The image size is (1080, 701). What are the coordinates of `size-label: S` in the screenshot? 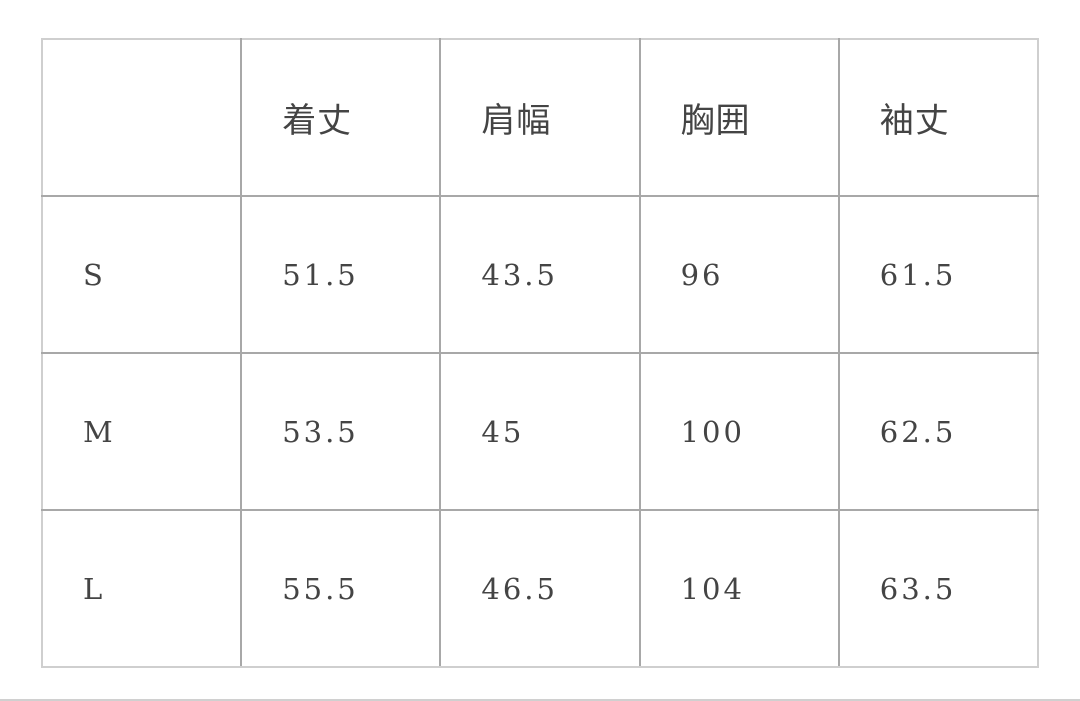 It's located at (141, 274).